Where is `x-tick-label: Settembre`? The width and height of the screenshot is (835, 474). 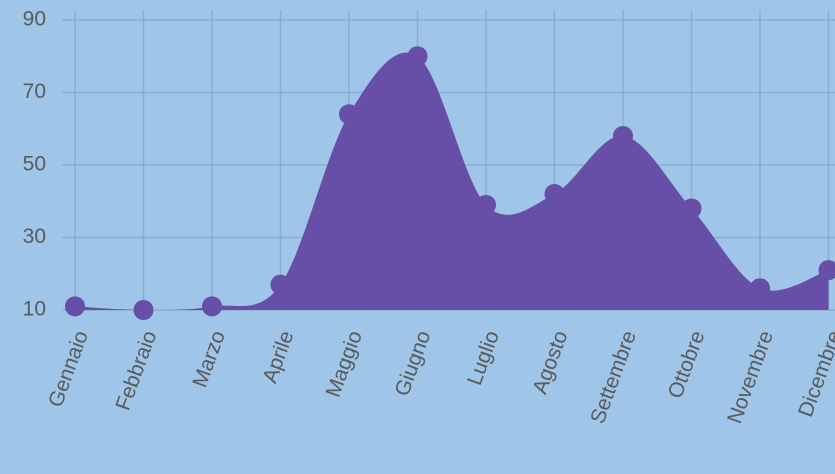 x-tick-label: Settembre is located at coordinates (613, 377).